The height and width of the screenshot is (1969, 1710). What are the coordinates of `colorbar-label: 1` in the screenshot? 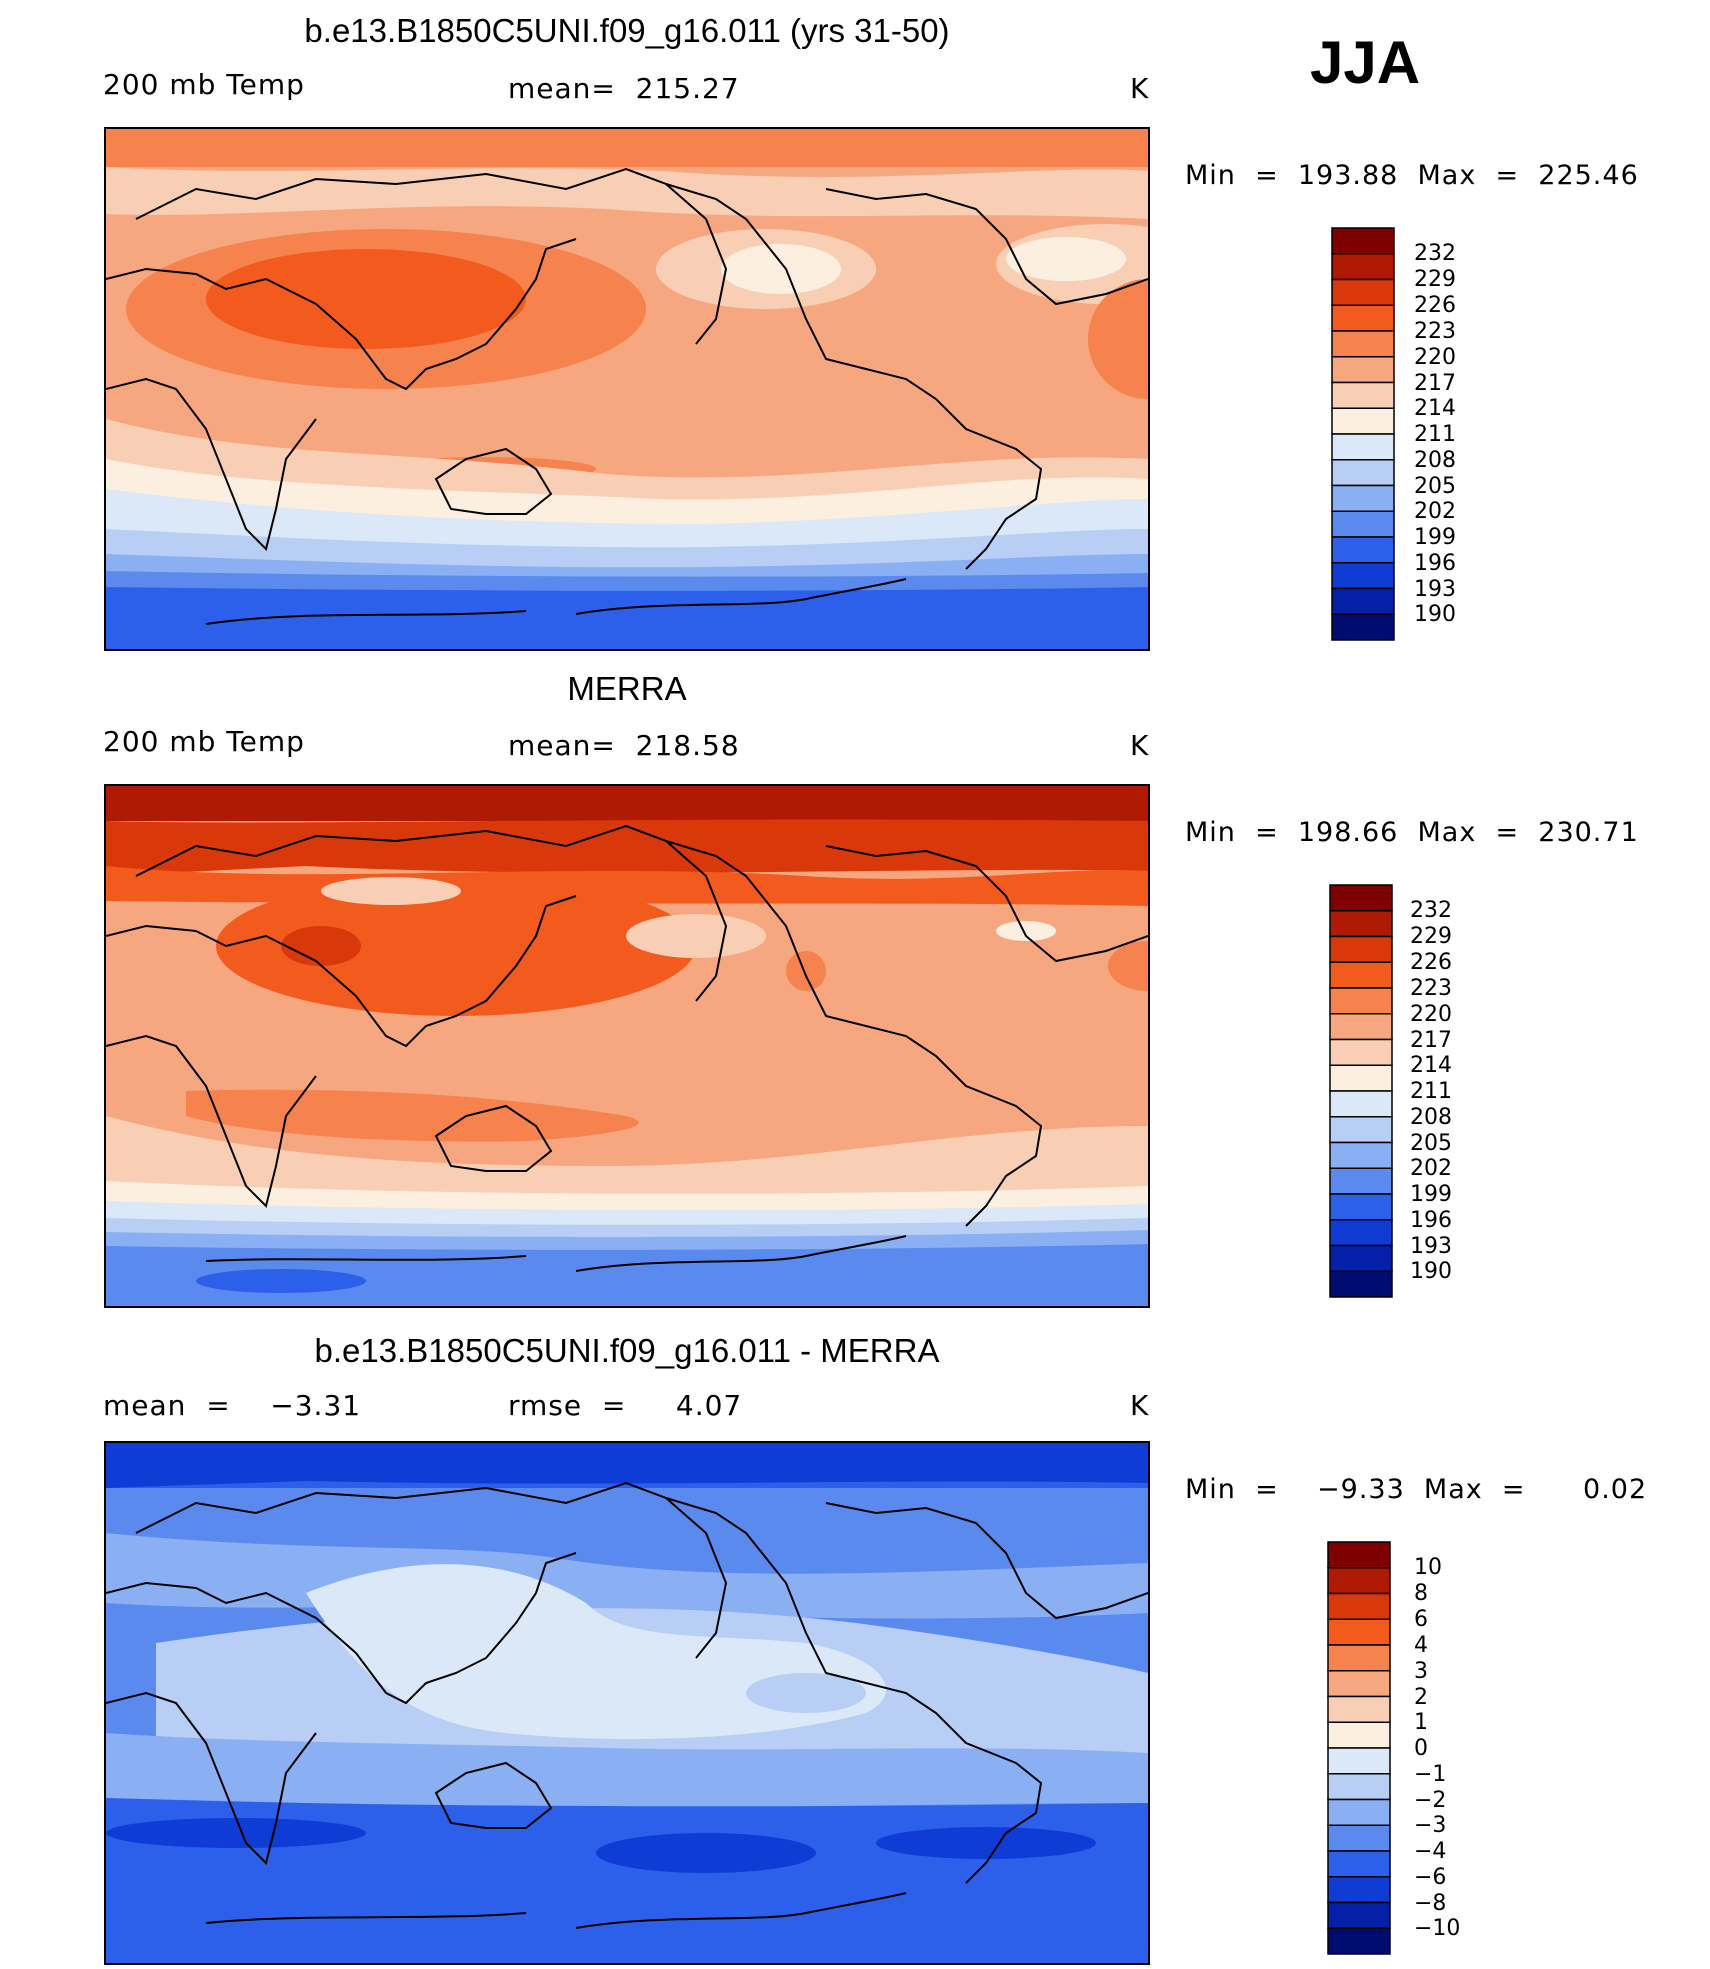 It's located at (1421, 1722).